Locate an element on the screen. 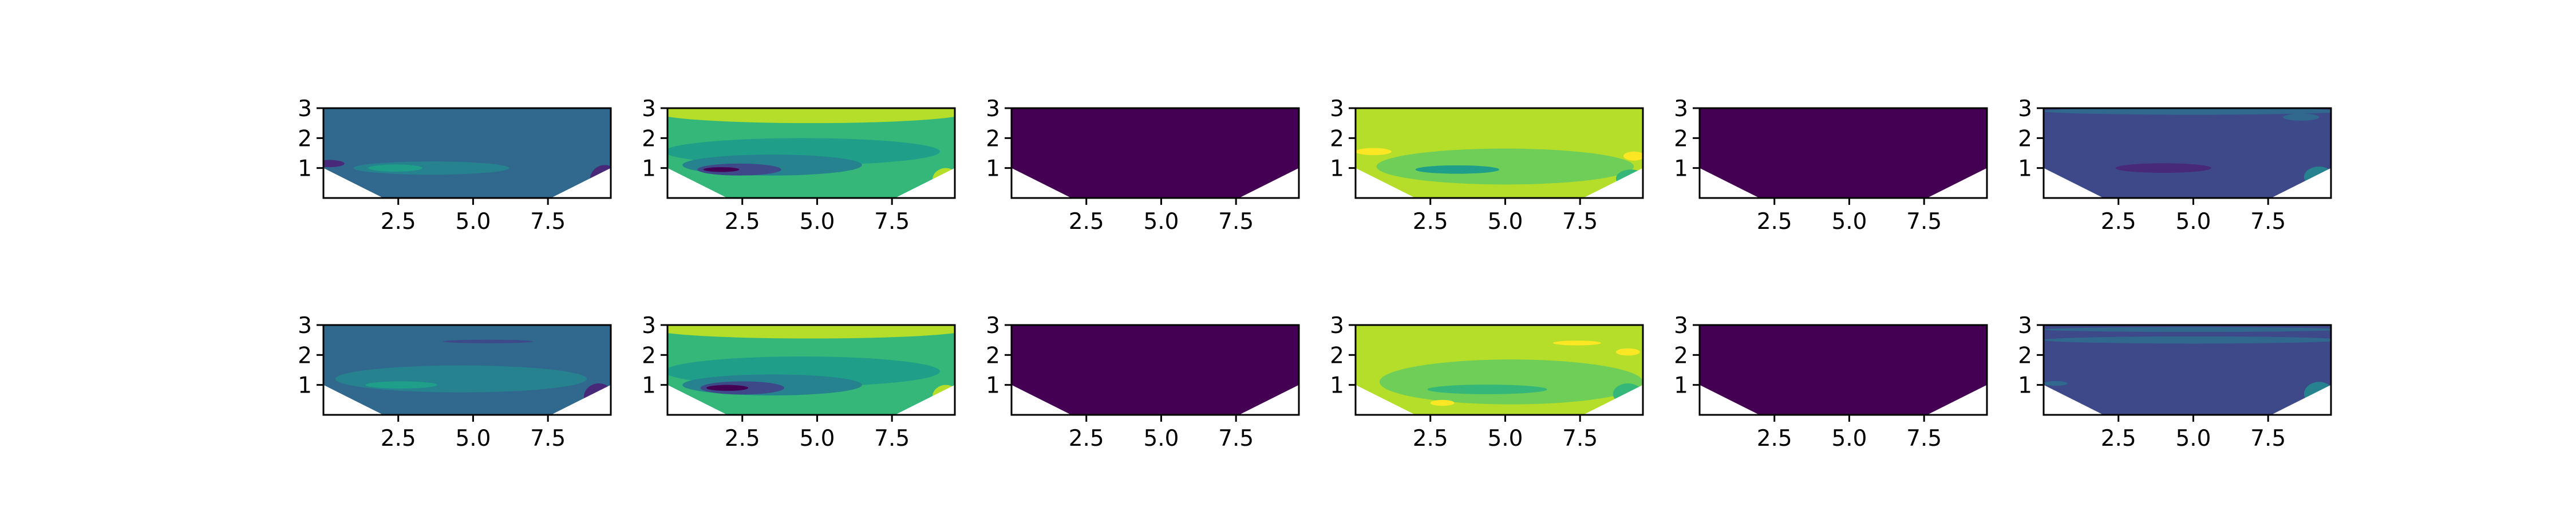  contour-panel-row1-col2: 2.5 5.0 7.5 1 2 3 is located at coordinates (799, 165).